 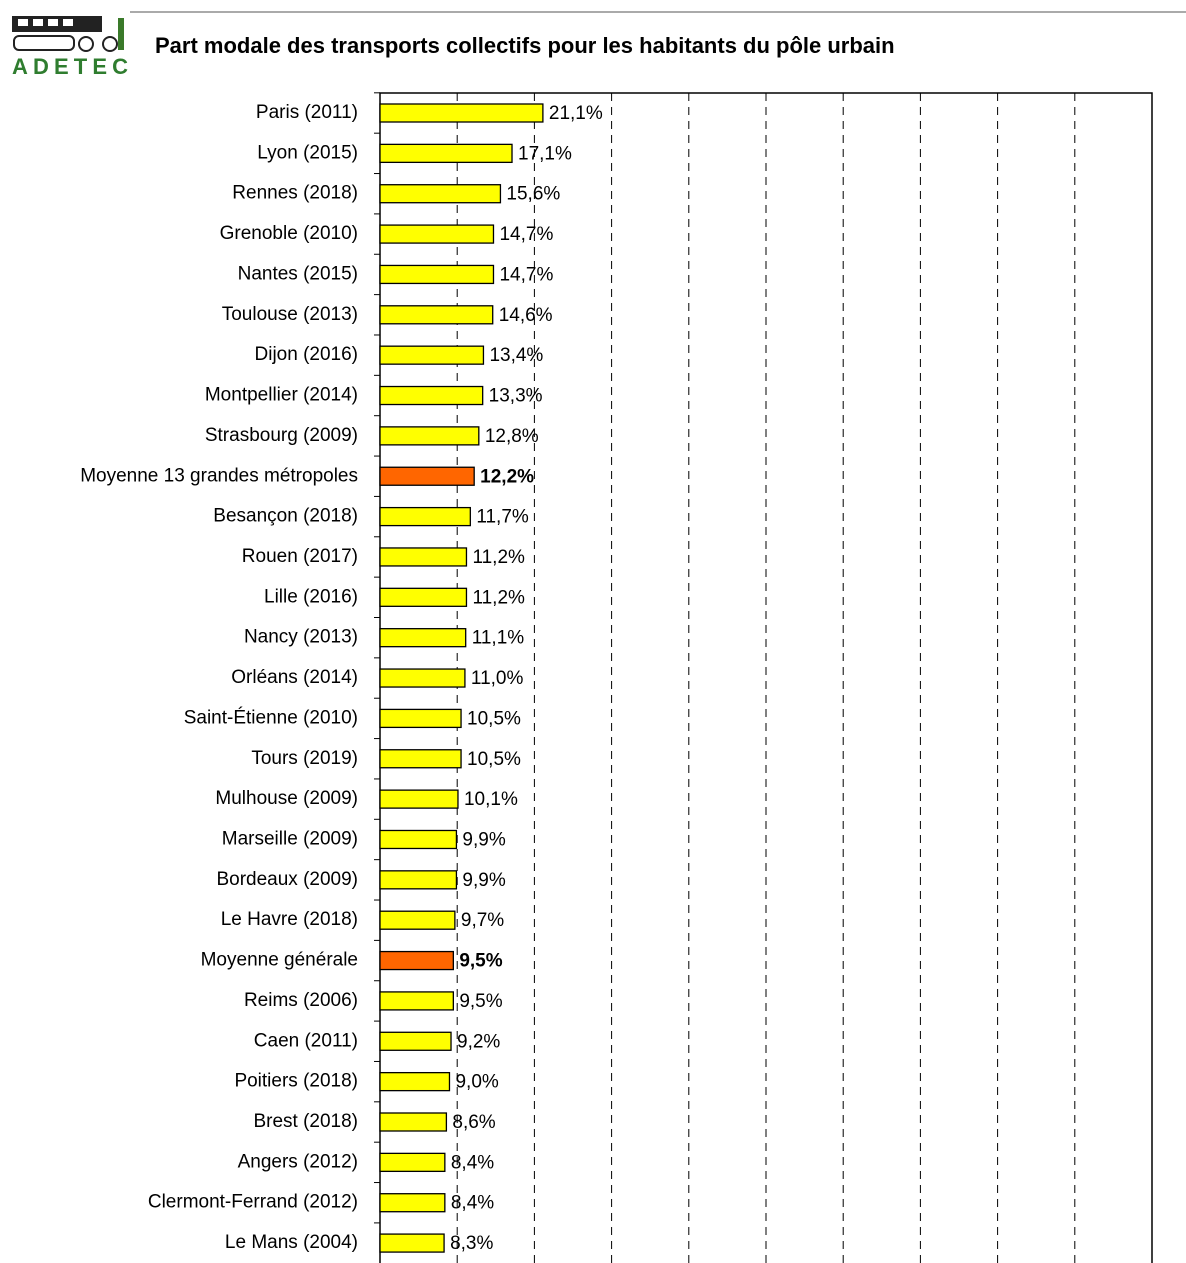 I want to click on category-label: Montpellier (2014), so click(x=281, y=395).